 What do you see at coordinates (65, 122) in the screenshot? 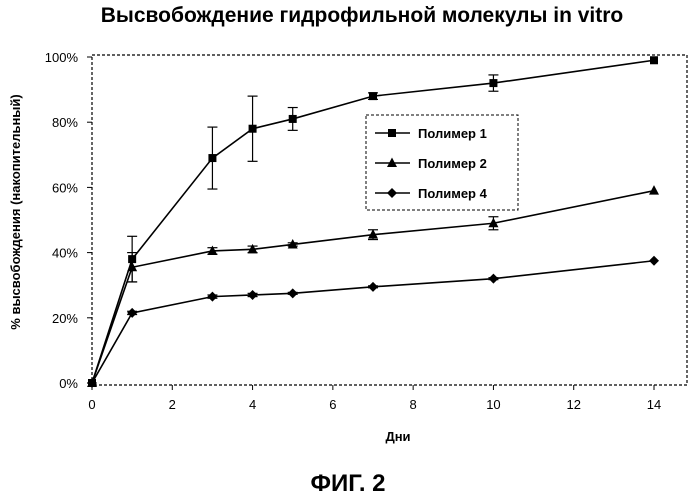
I see `y-tick-label: 80%` at bounding box center [65, 122].